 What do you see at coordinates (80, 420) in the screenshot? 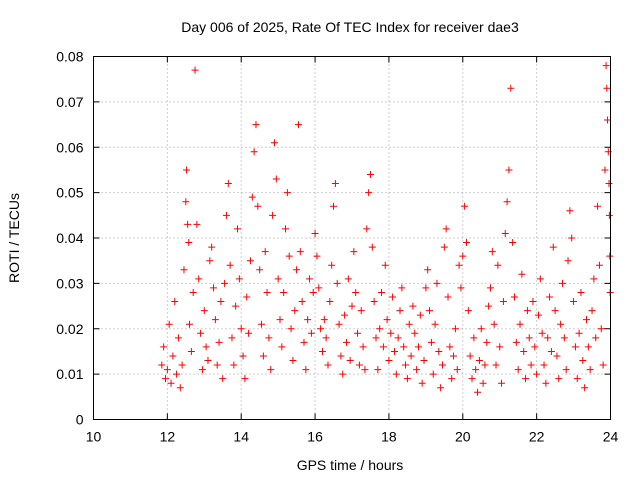
I see `y-tick-label: 0` at bounding box center [80, 420].